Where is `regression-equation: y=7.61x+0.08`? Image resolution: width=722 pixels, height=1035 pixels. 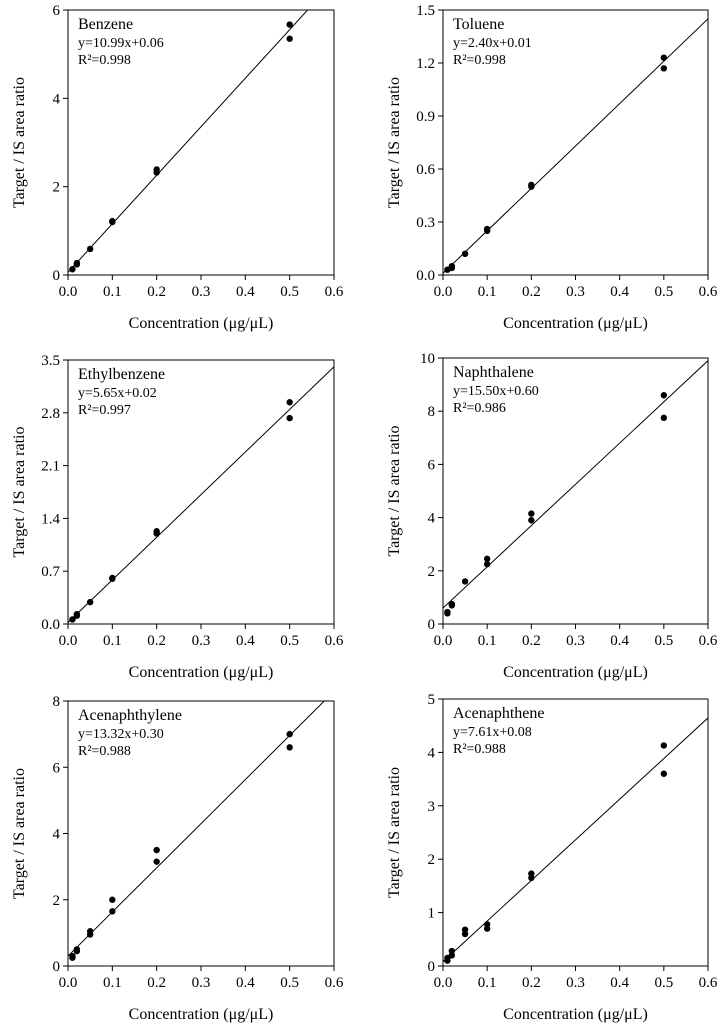
regression-equation: y=7.61x+0.08 is located at coordinates (492, 732).